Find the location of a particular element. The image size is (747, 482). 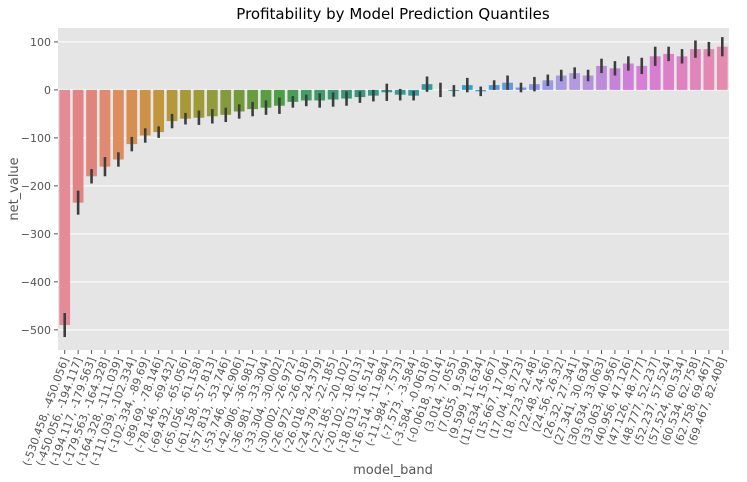

y-tick-label: −200 is located at coordinates (36, 186).